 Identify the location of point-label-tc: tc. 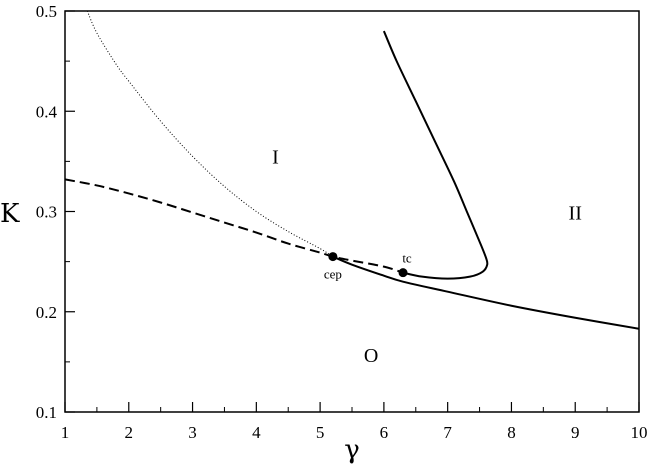
(407, 258).